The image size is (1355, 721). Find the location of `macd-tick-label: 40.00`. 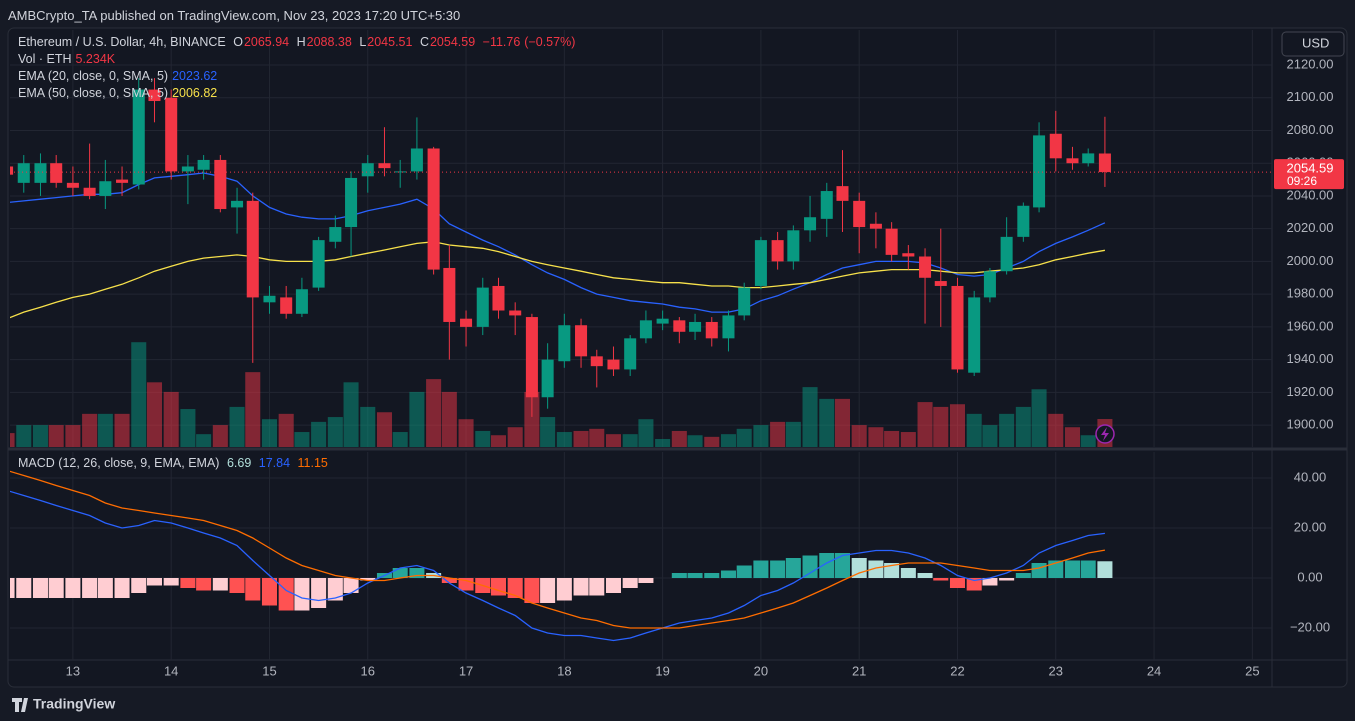

macd-tick-label: 40.00 is located at coordinates (1310, 476).